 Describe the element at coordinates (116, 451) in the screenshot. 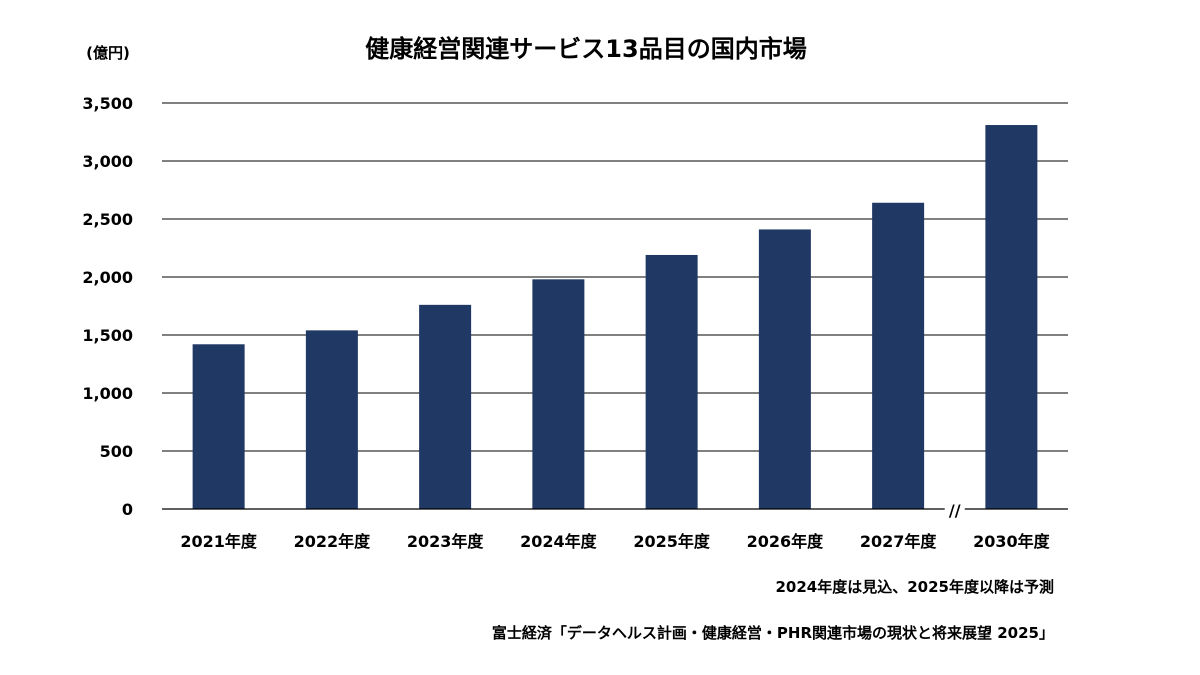

I see `y-tick-label: 500` at that location.